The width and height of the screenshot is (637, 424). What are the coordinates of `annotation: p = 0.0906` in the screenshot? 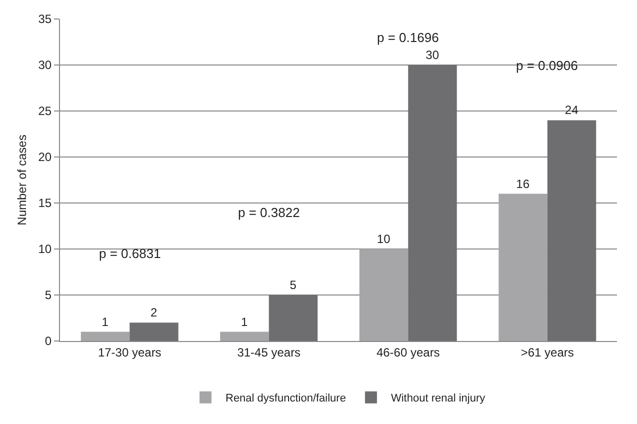 It's located at (547, 65).